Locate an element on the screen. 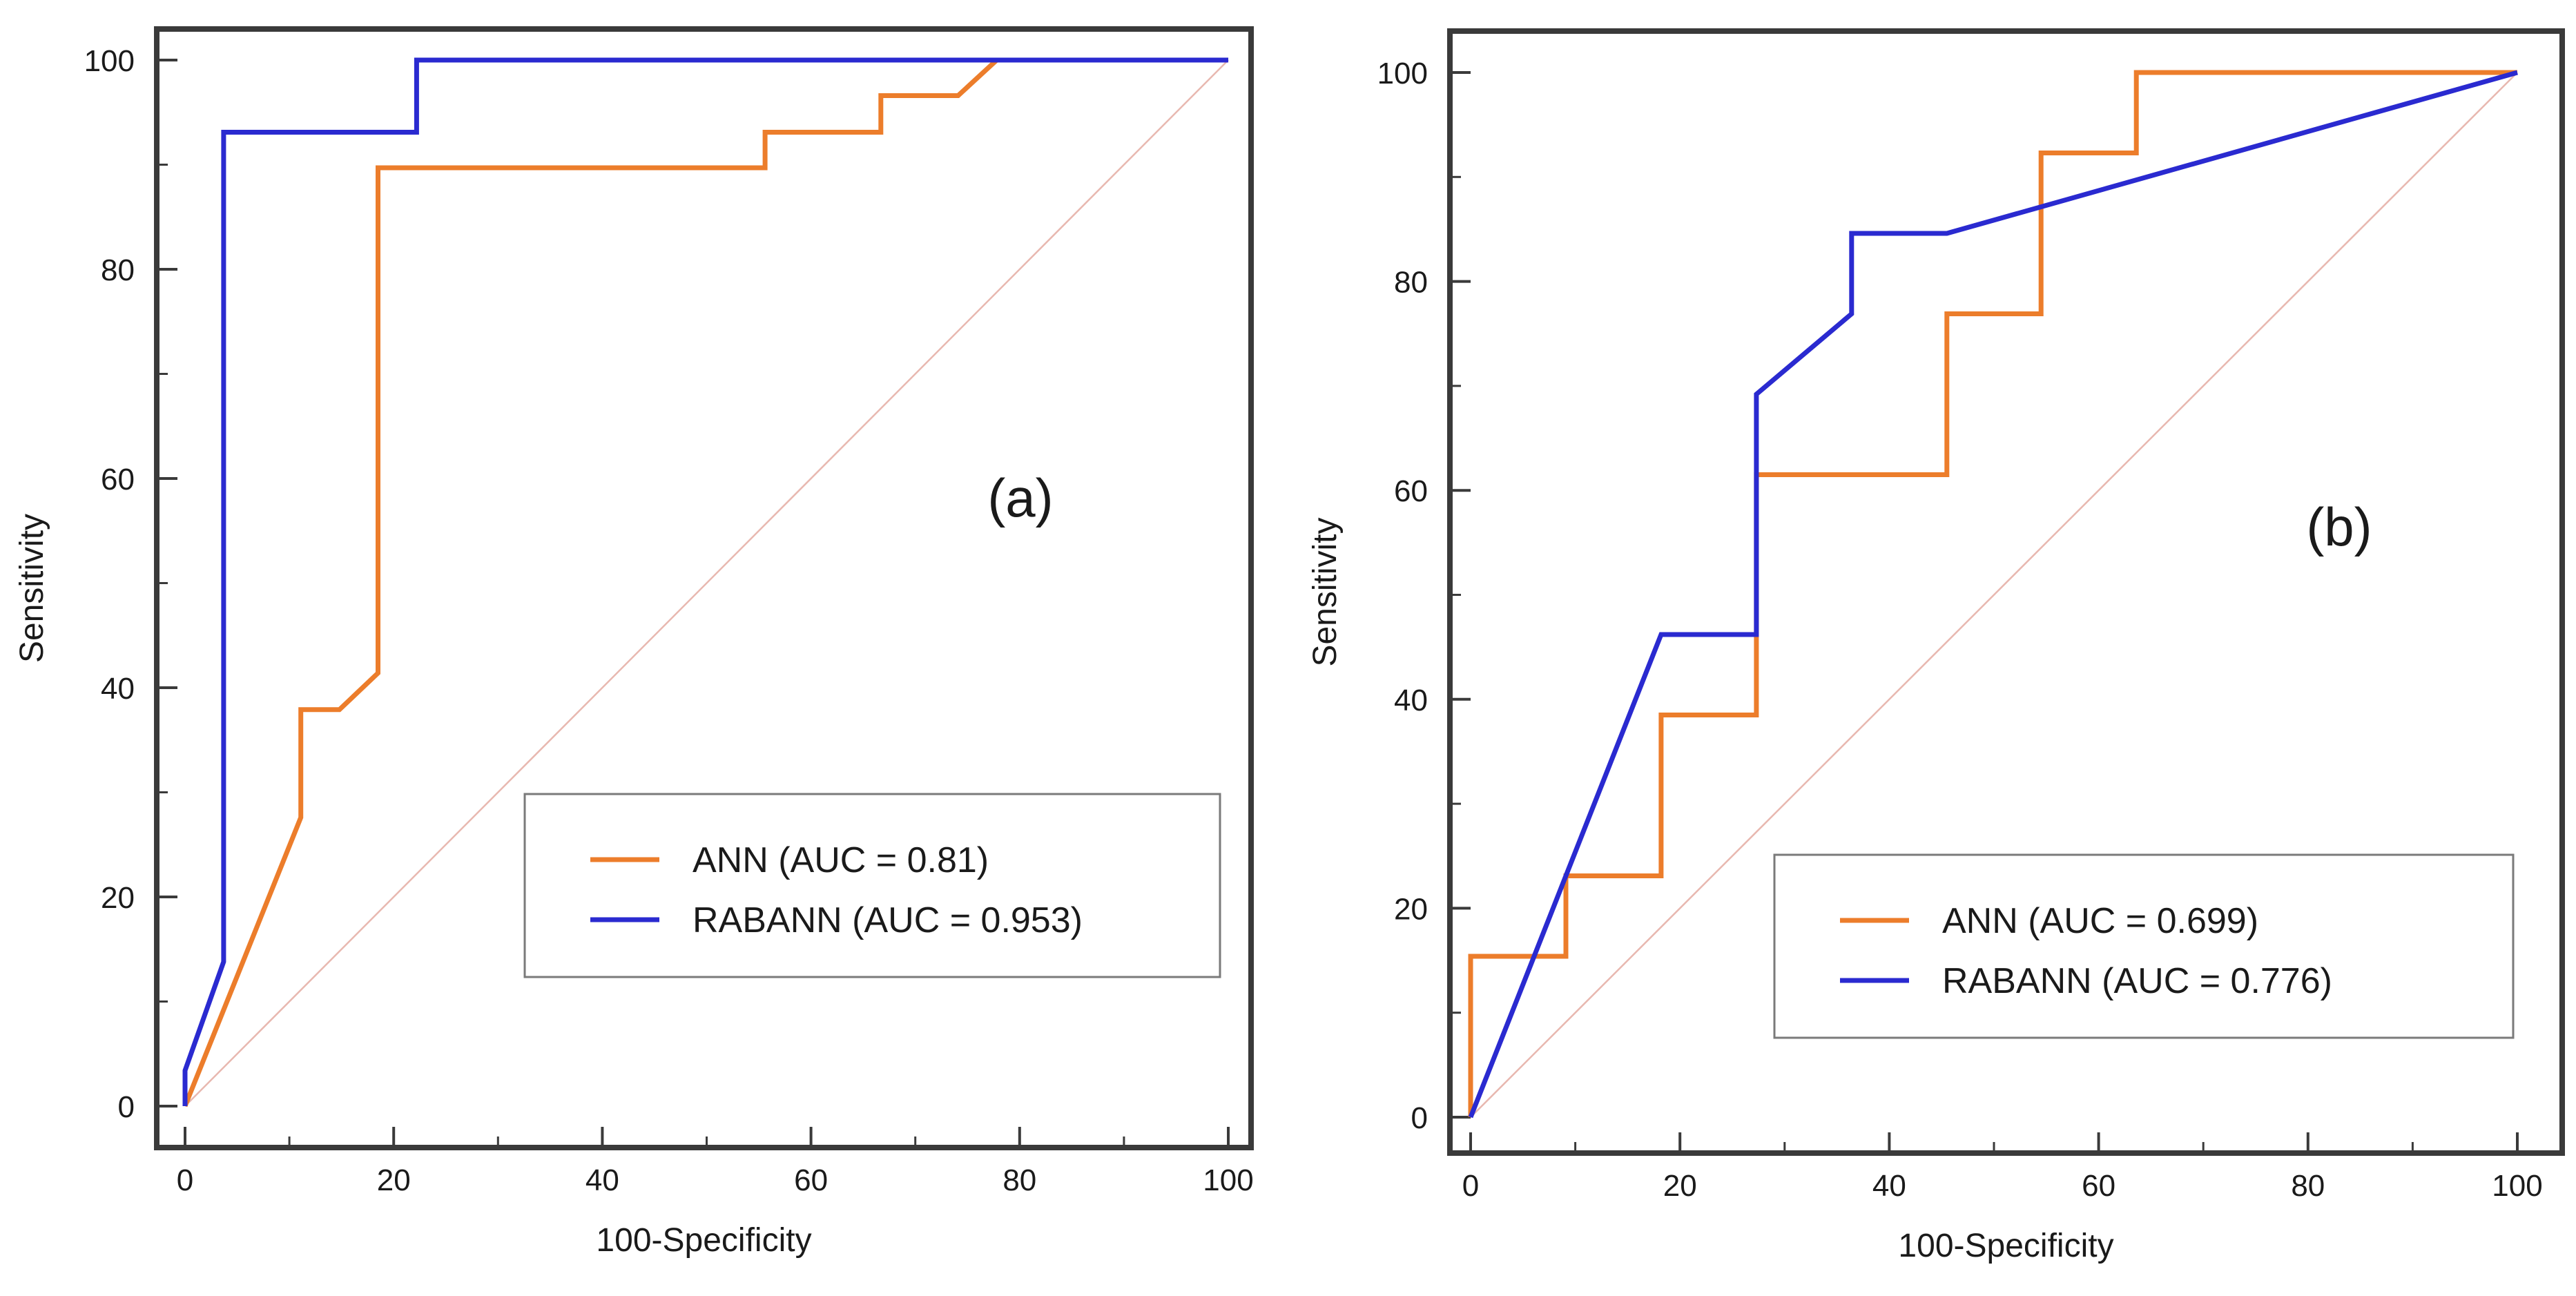  panel-label: (b) is located at coordinates (2339, 526).